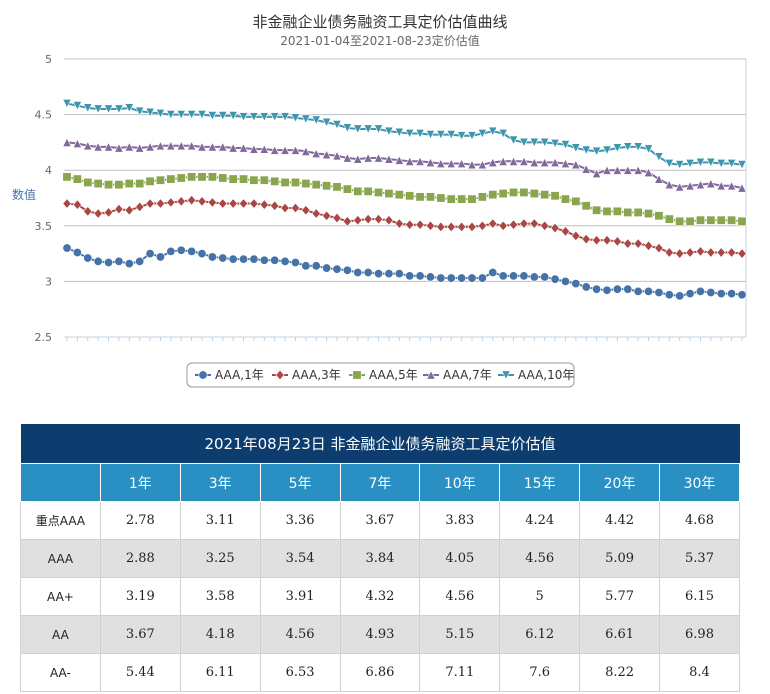 The width and height of the screenshot is (770, 694). Describe the element at coordinates (380, 672) in the screenshot. I see `table-cell: 6.86` at that location.